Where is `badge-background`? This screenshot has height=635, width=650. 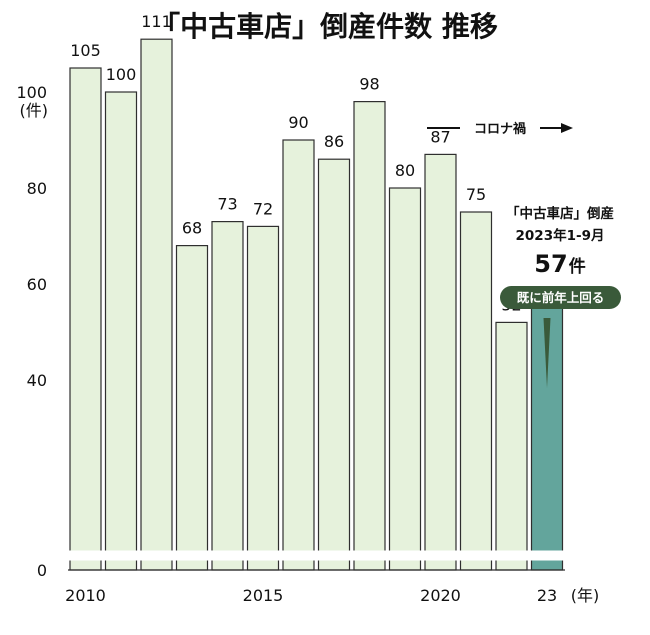
badge-background is located at coordinates (560, 297).